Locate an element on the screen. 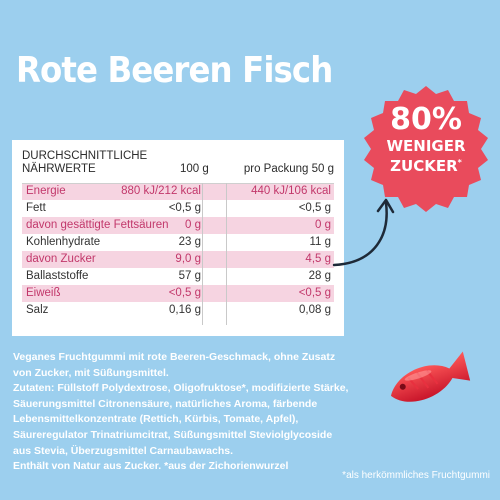 The height and width of the screenshot is (500, 500). table-row-kohlenhydrate: Kohlenhydrate 23 g 11 g is located at coordinates (178, 242).